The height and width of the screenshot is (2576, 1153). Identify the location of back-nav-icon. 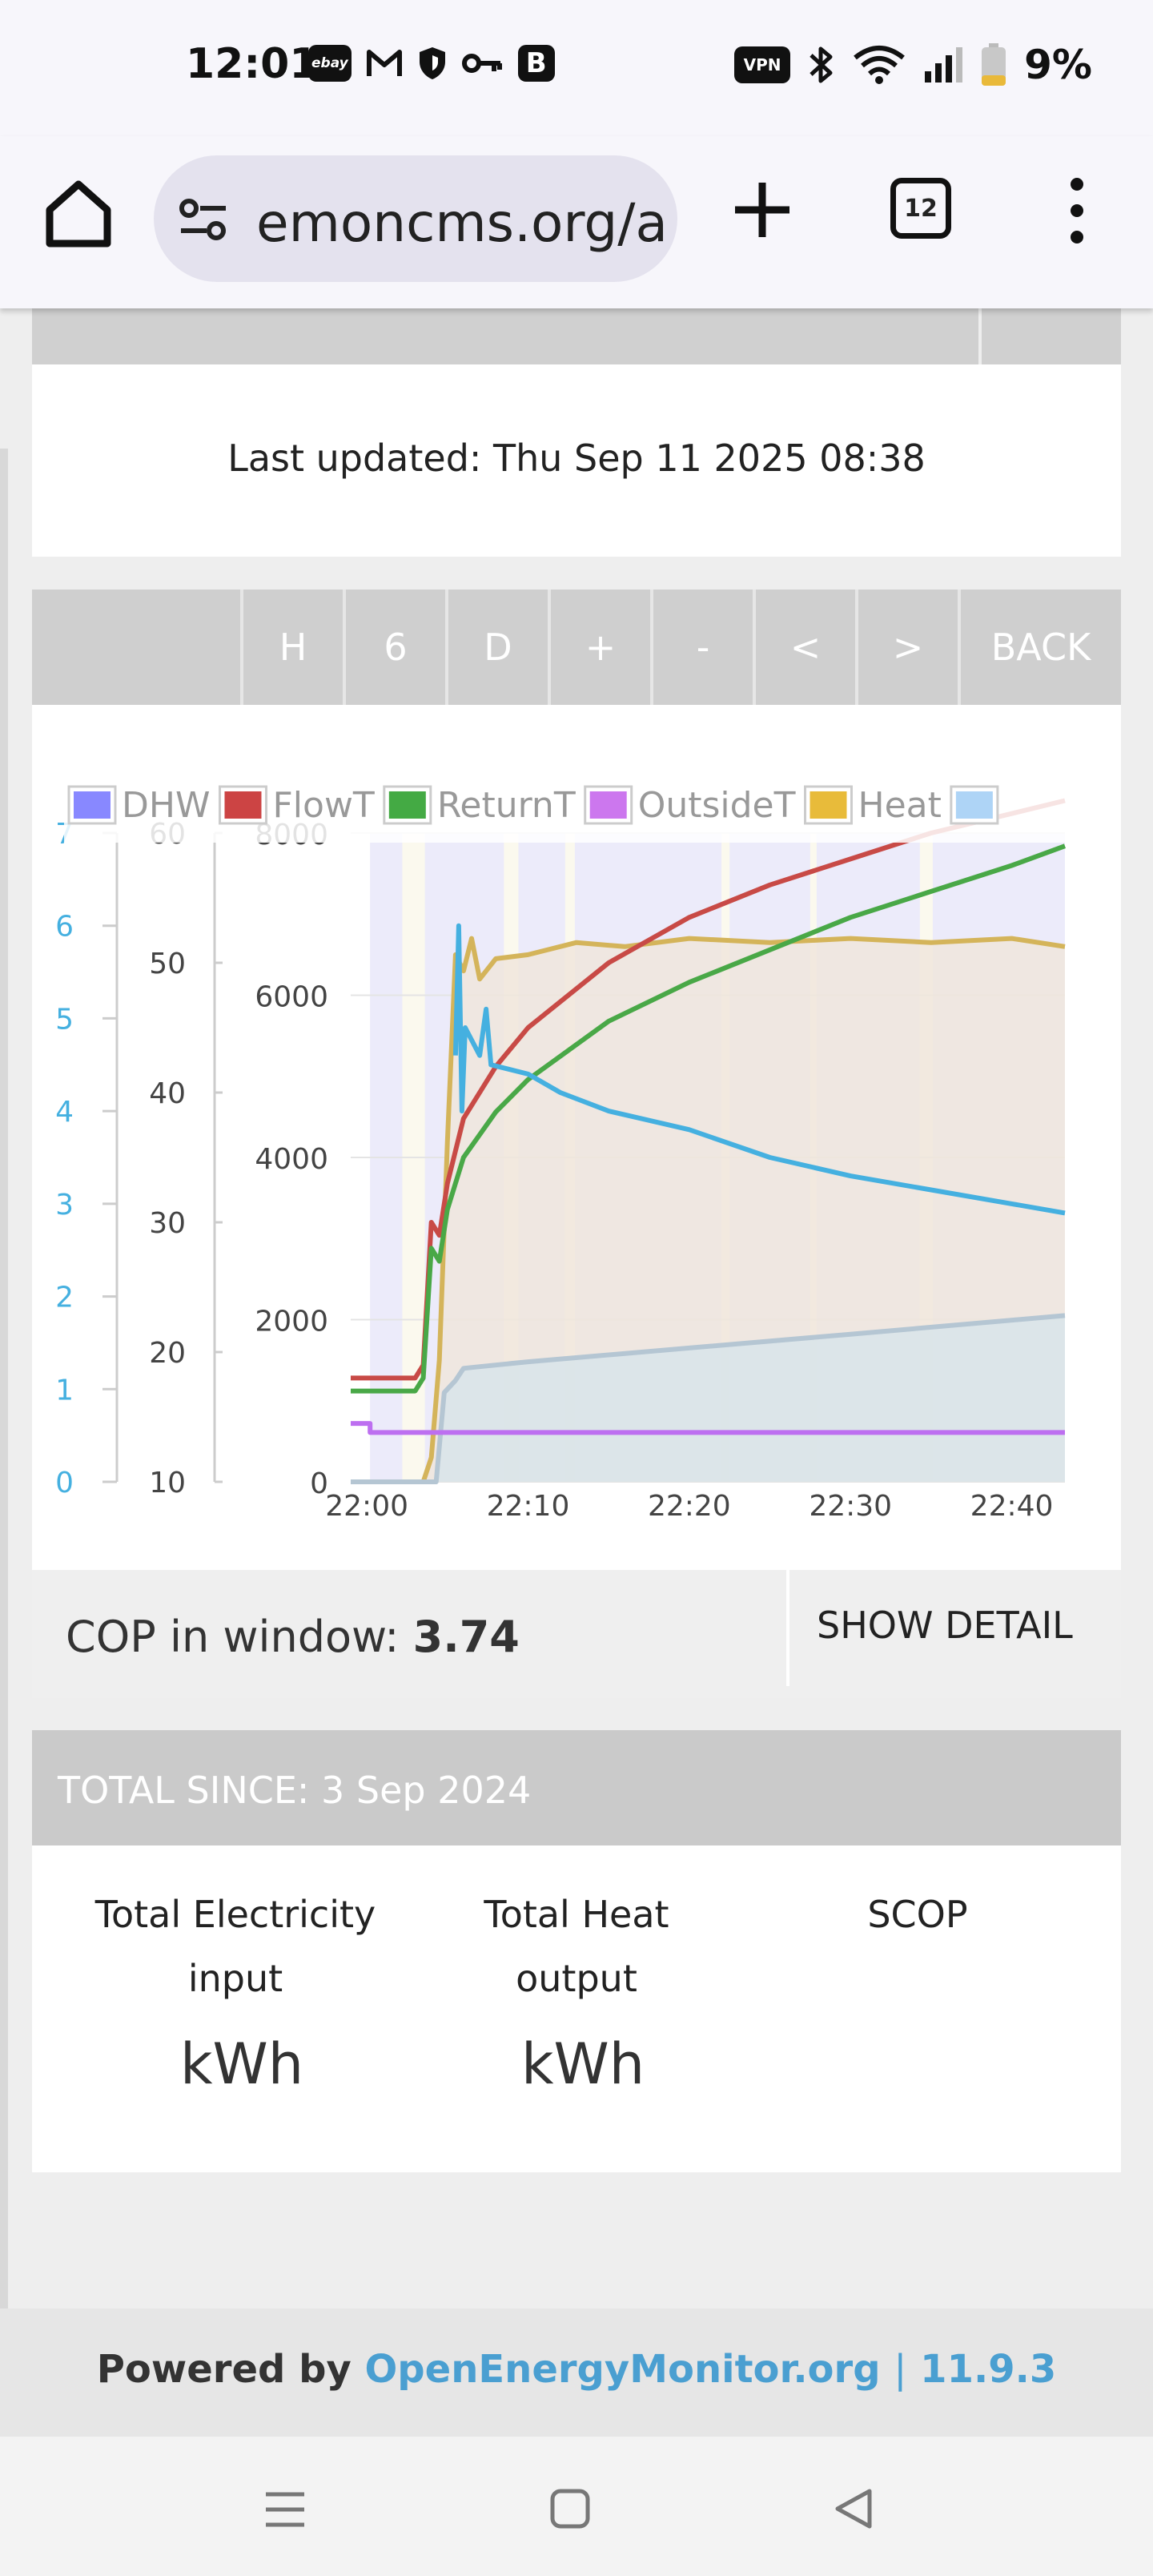
(854, 2508).